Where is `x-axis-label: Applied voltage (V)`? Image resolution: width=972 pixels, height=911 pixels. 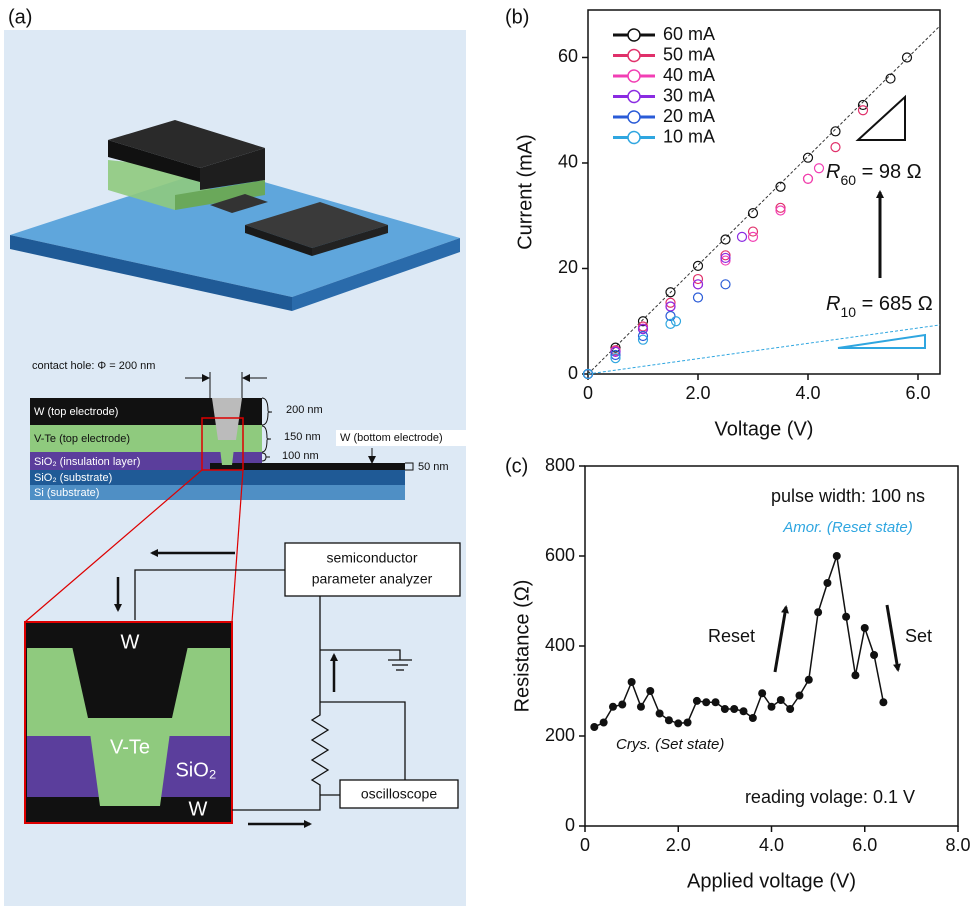
x-axis-label: Applied voltage (V) is located at coordinates (771, 881).